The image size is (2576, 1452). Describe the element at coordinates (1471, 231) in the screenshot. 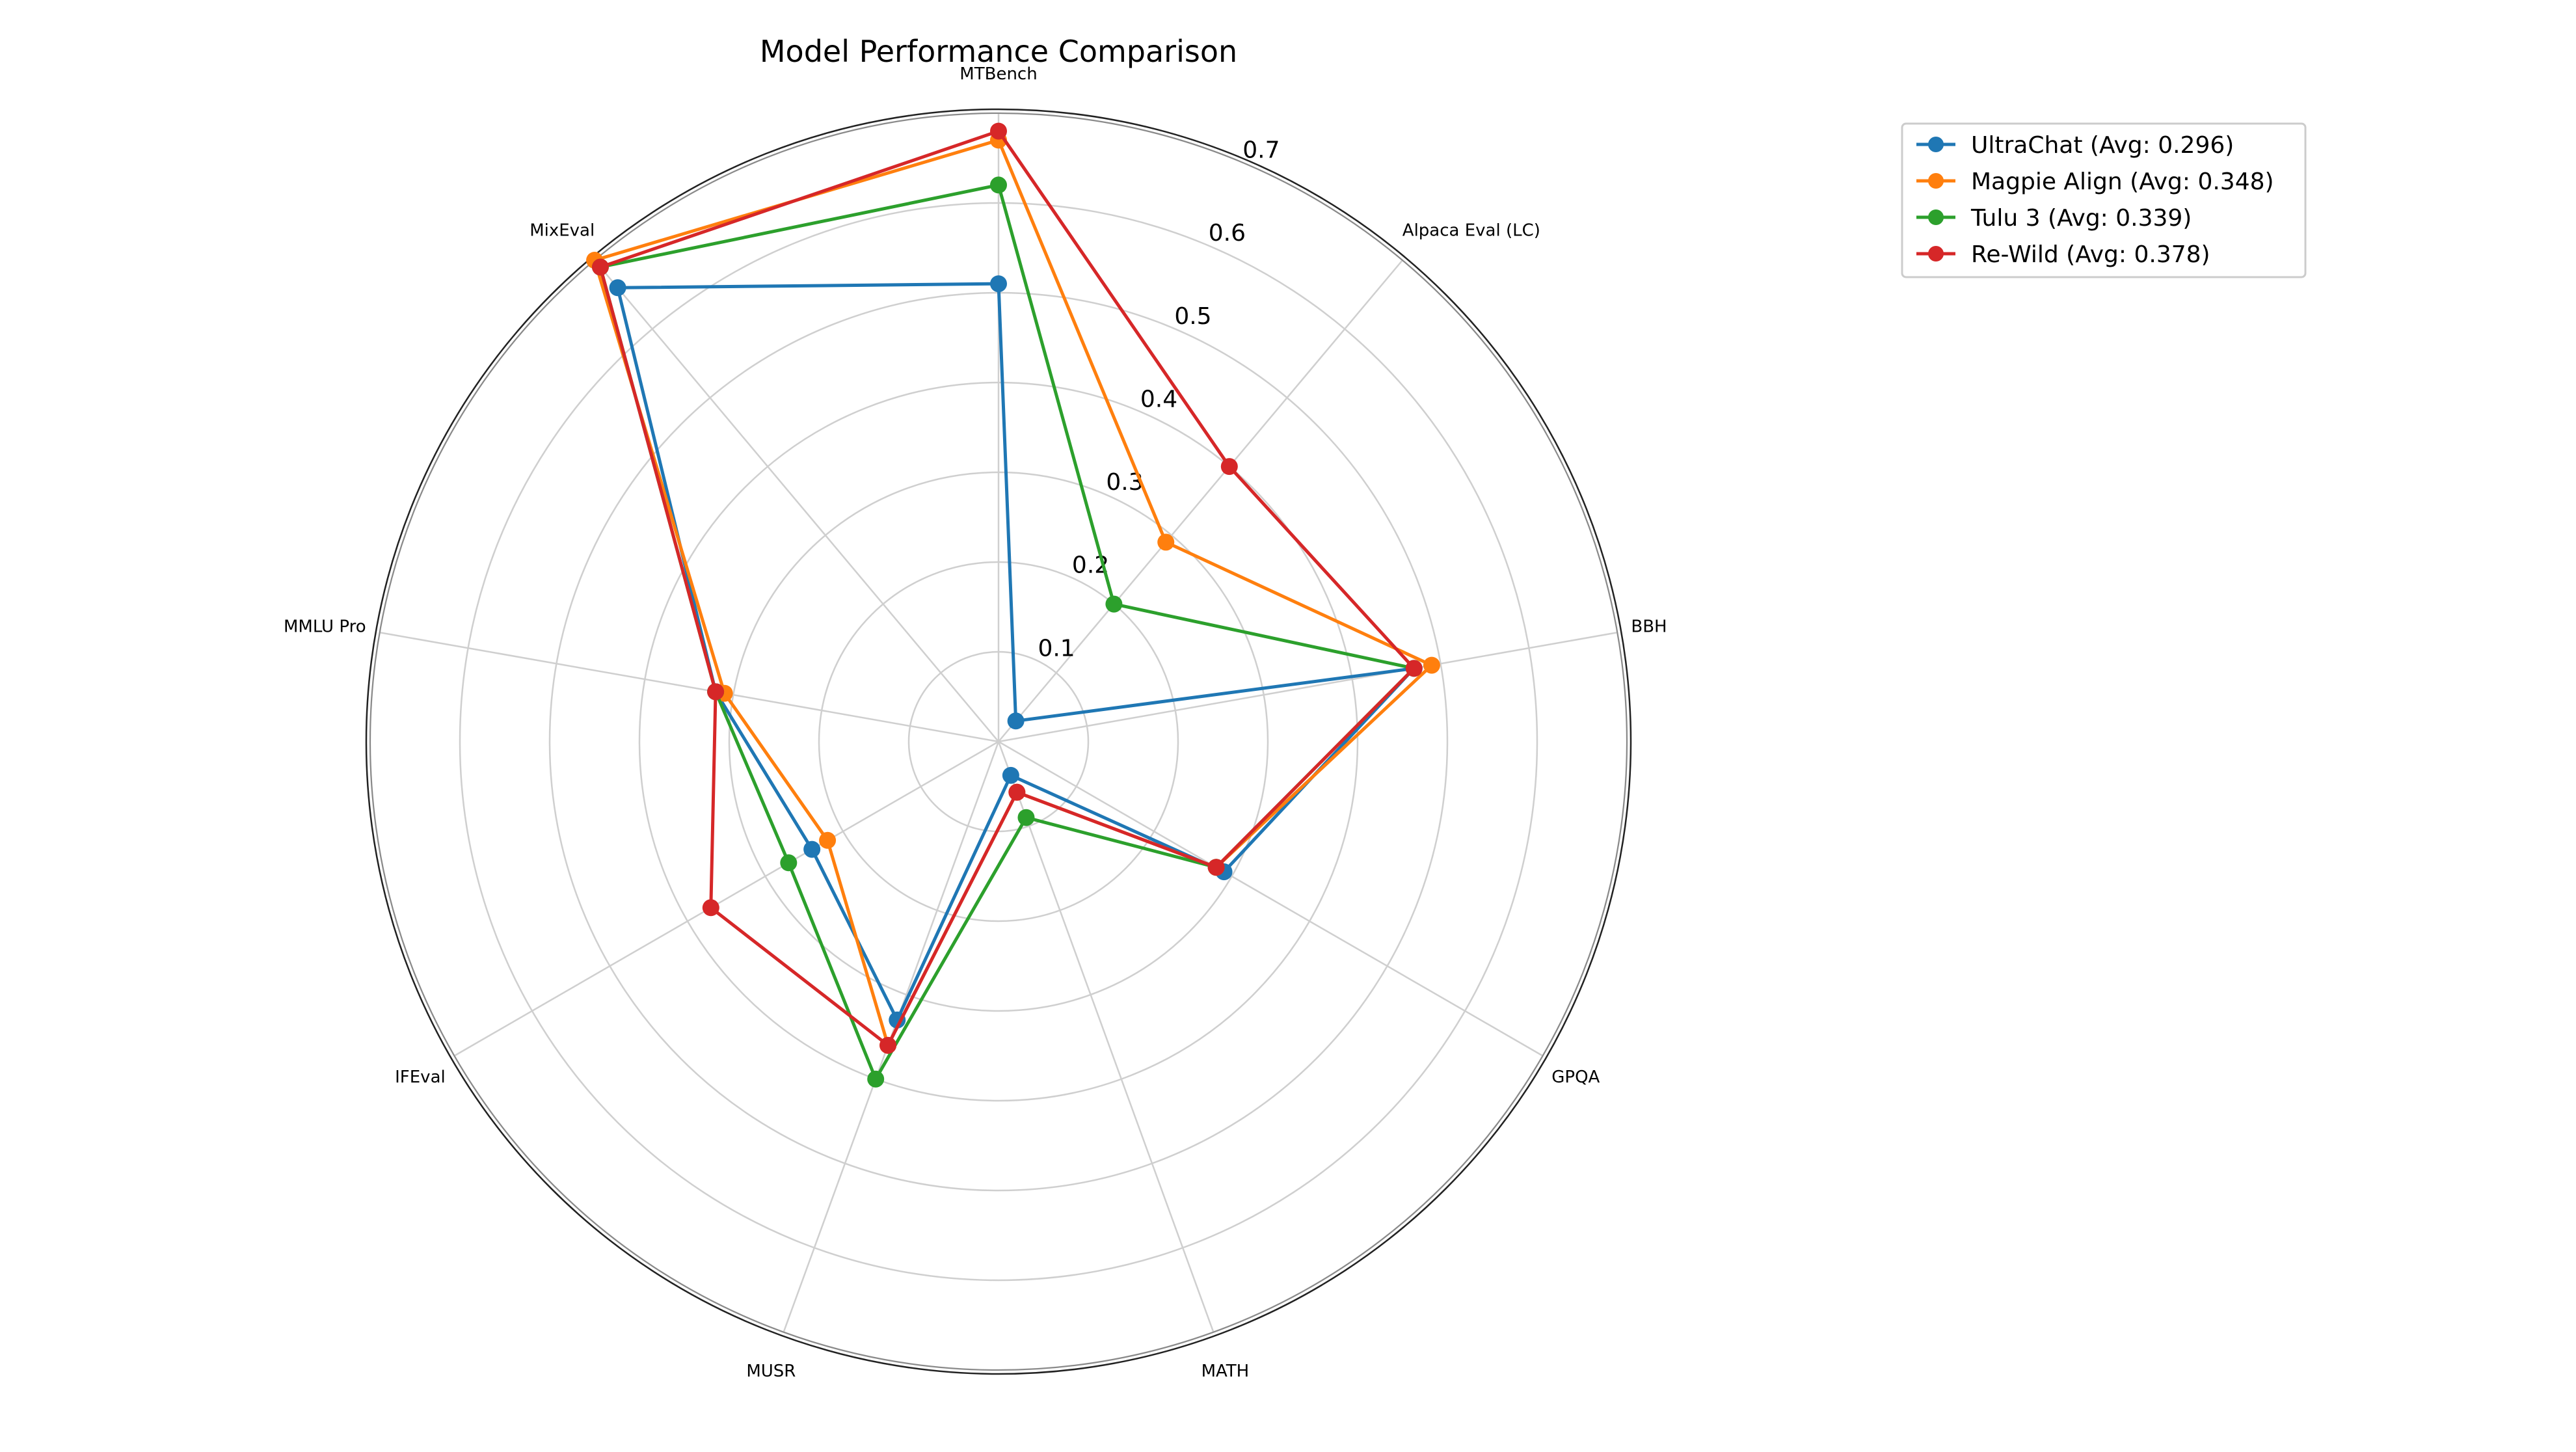

I see `category-label: Alpaca Eval (LC)` at that location.